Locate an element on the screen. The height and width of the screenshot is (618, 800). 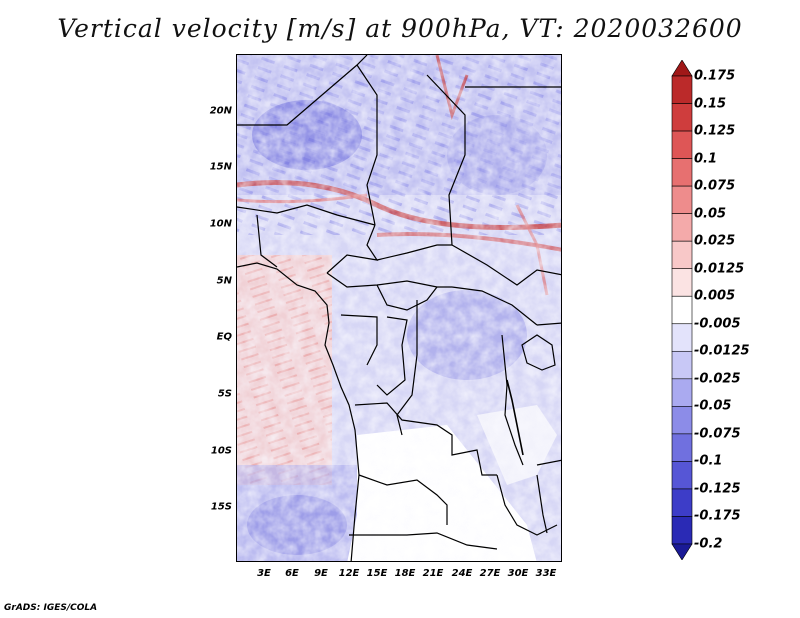
legend-label: -0.175 is located at coordinates (717, 516).